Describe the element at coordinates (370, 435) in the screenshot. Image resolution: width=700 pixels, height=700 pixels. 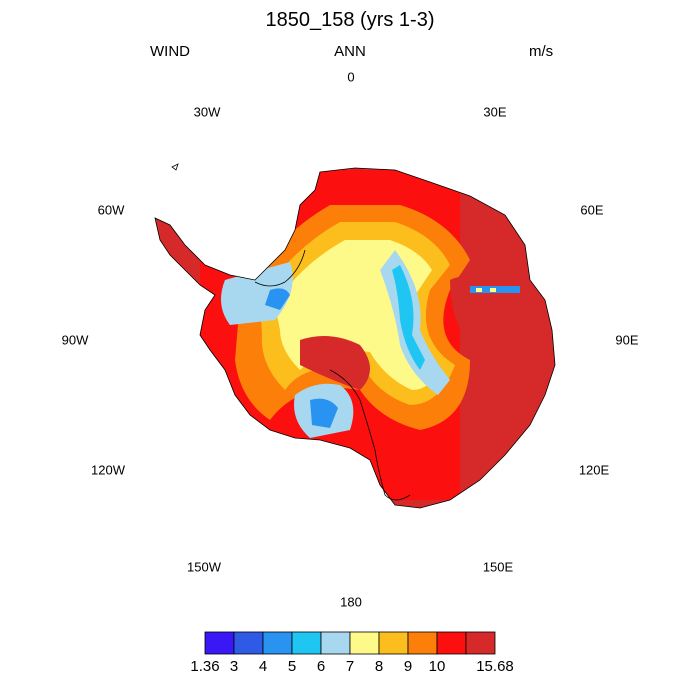
I see `coastline-ross-ice` at that location.